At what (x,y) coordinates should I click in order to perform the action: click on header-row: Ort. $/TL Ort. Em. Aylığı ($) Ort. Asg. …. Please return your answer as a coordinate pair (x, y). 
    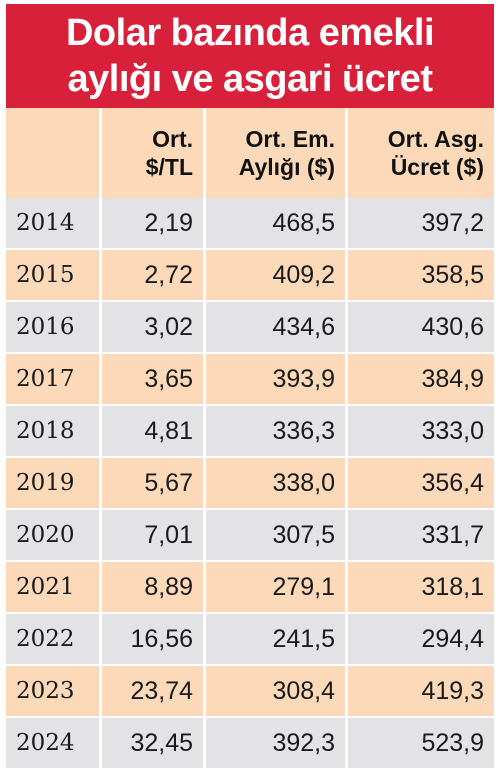
    Looking at the image, I should click on (250, 153).